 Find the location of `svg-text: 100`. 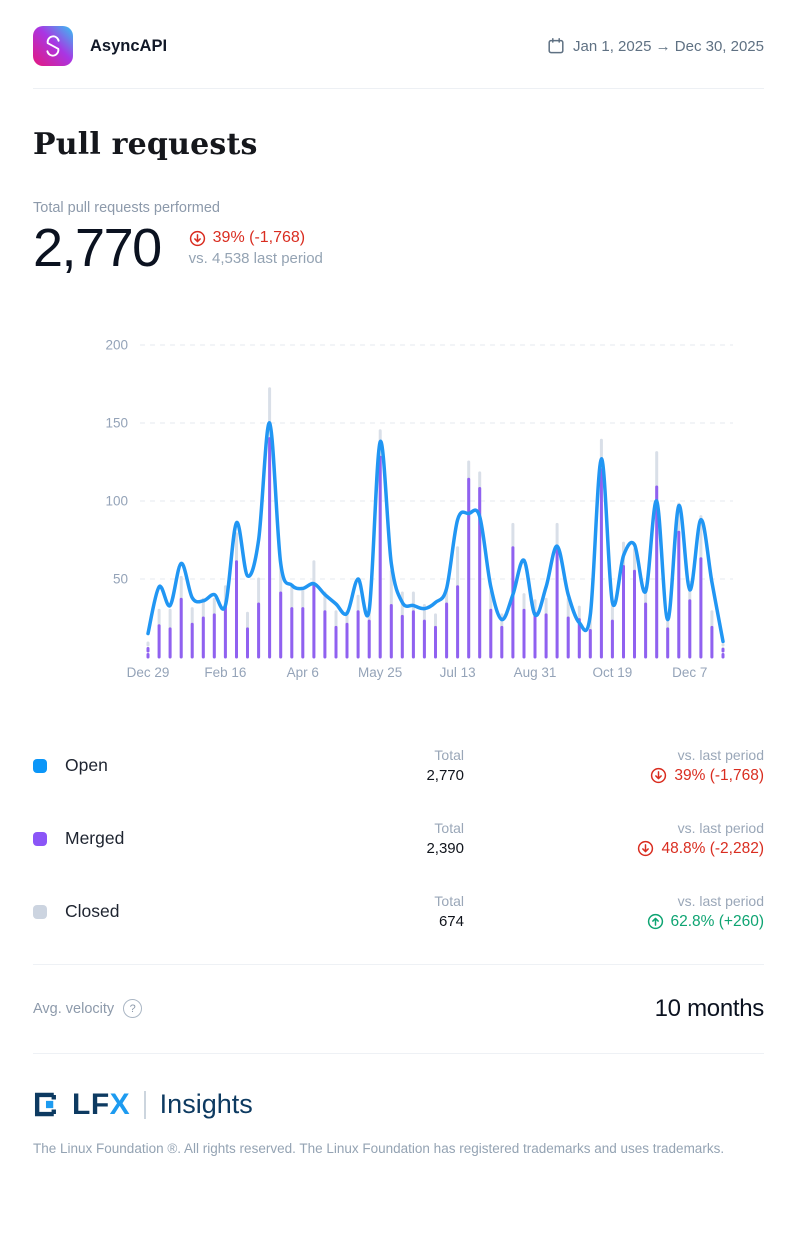

svg-text: 100 is located at coordinates (116, 500).